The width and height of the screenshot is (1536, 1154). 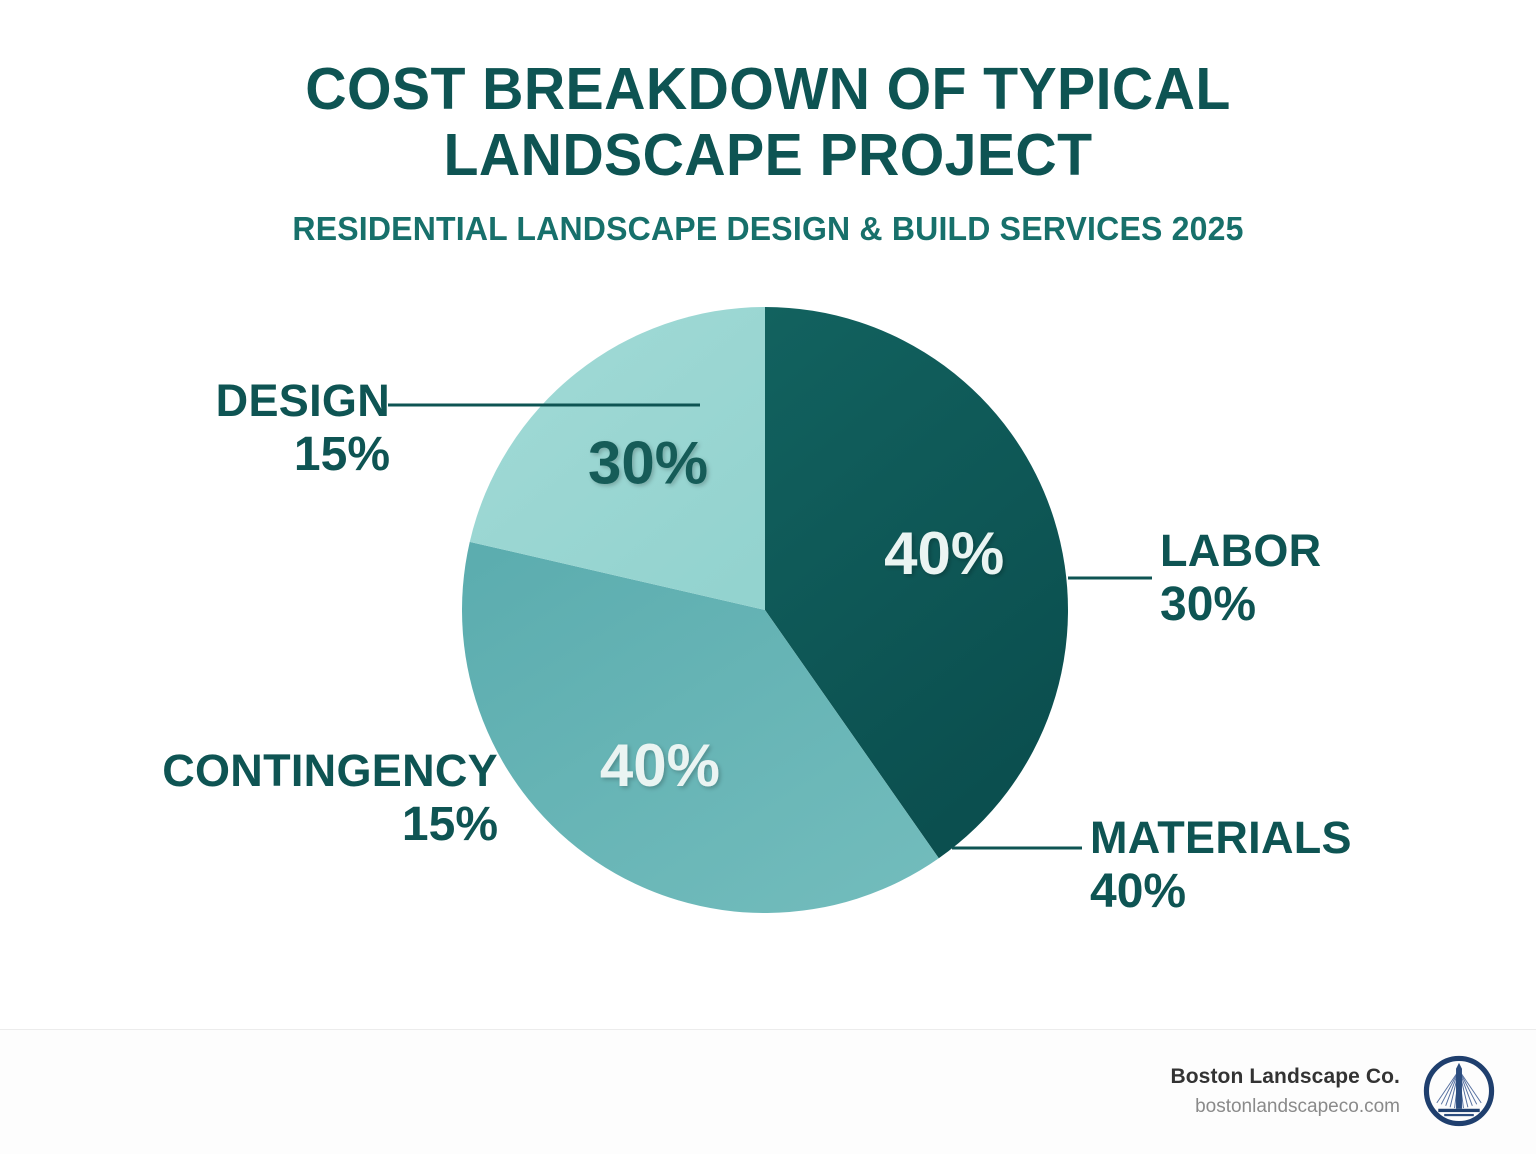 I want to click on callout-labor-value: 30%, so click(x=1208, y=604).